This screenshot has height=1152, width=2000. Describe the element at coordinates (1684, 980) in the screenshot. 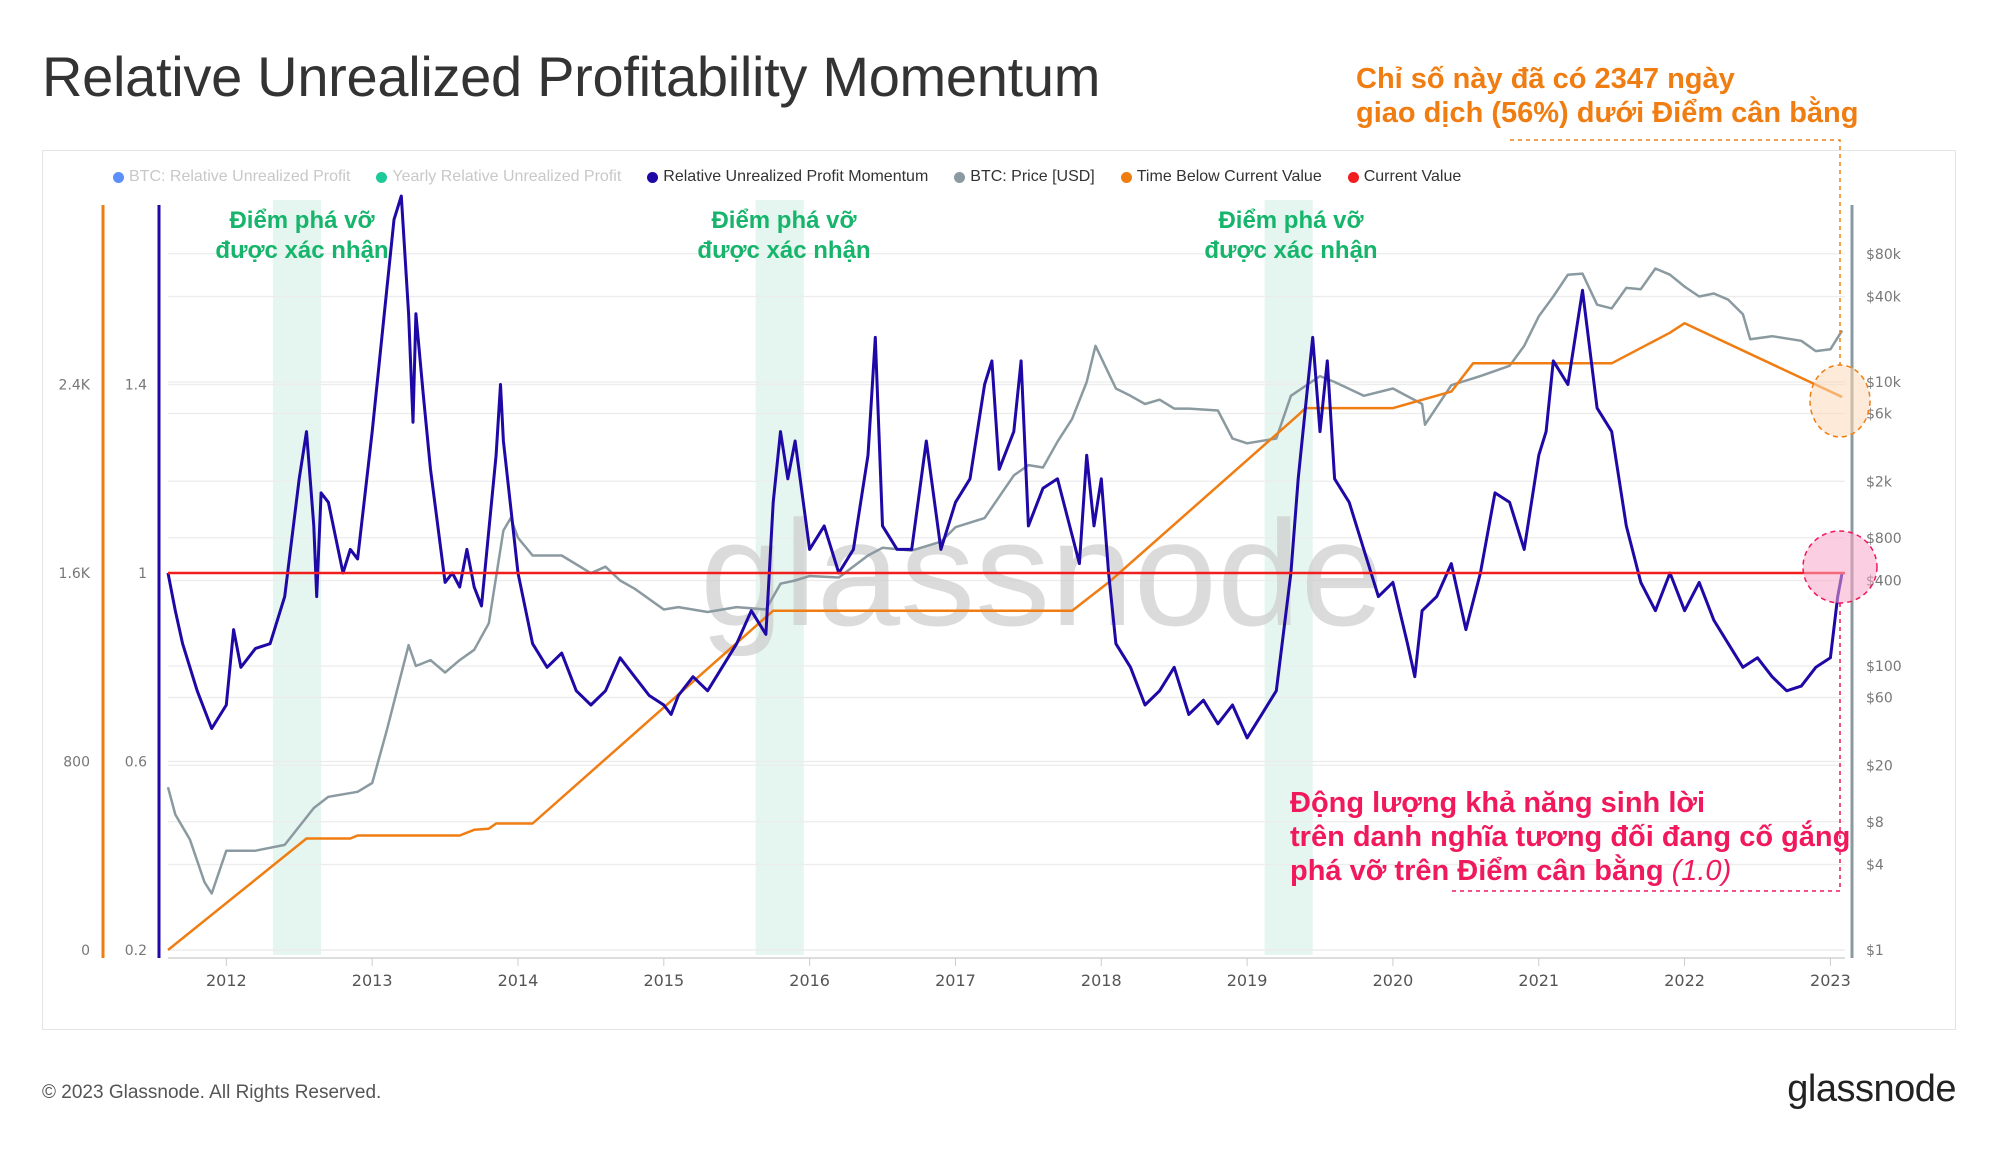

I see `x-tick-label: 2022` at that location.